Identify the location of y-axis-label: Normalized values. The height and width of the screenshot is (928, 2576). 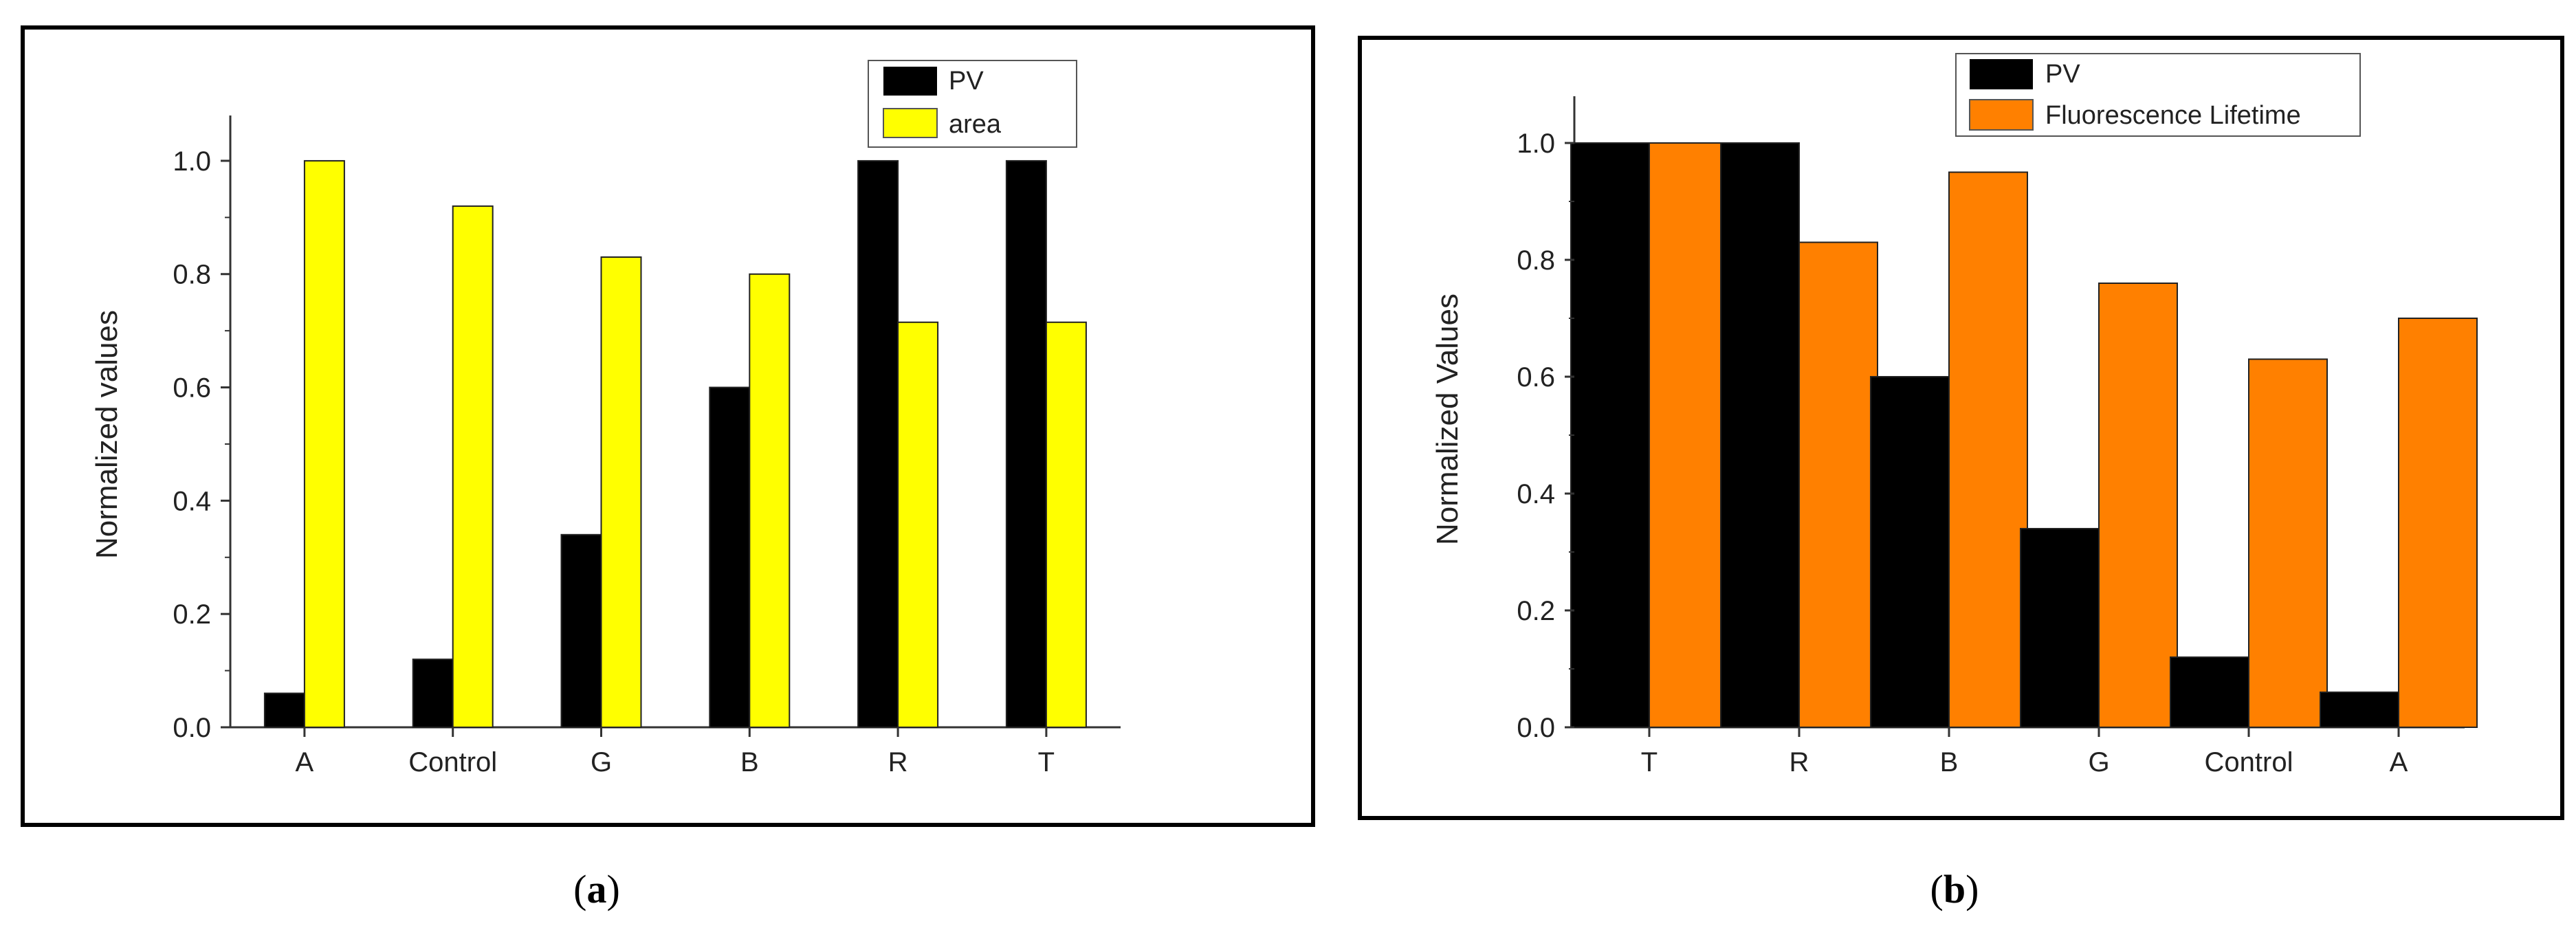
(107, 434).